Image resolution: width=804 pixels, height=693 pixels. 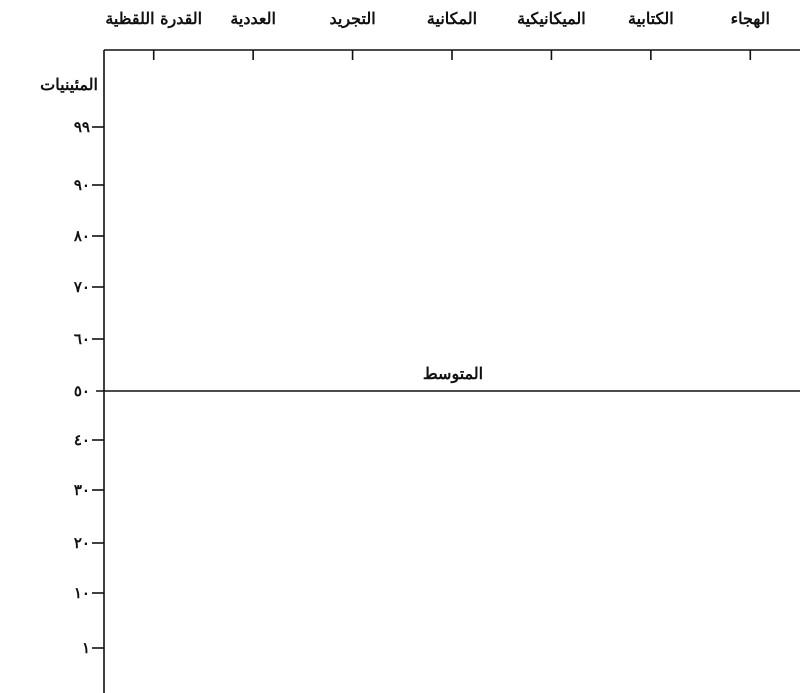 What do you see at coordinates (651, 18) in the screenshot?
I see `category-label: الكتابية` at bounding box center [651, 18].